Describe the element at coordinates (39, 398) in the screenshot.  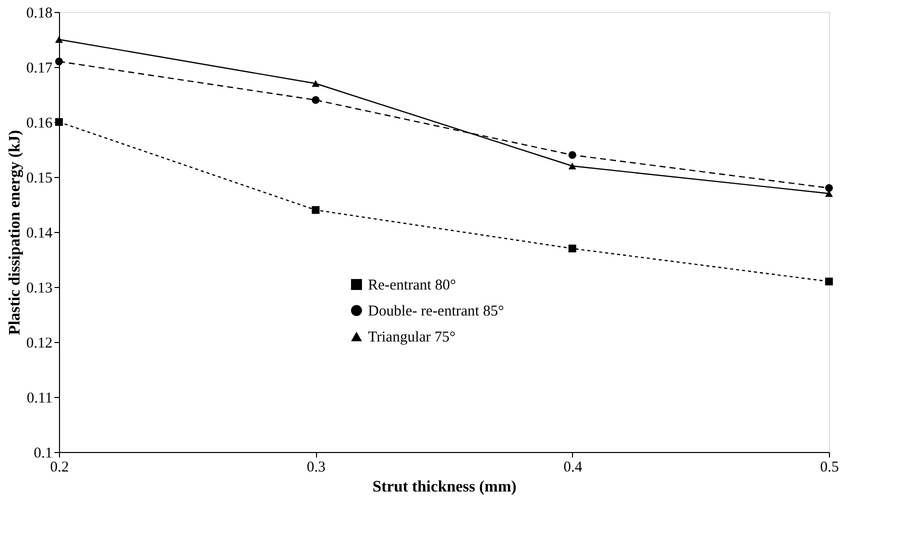
I see `y-tick-label: 0.11` at that location.